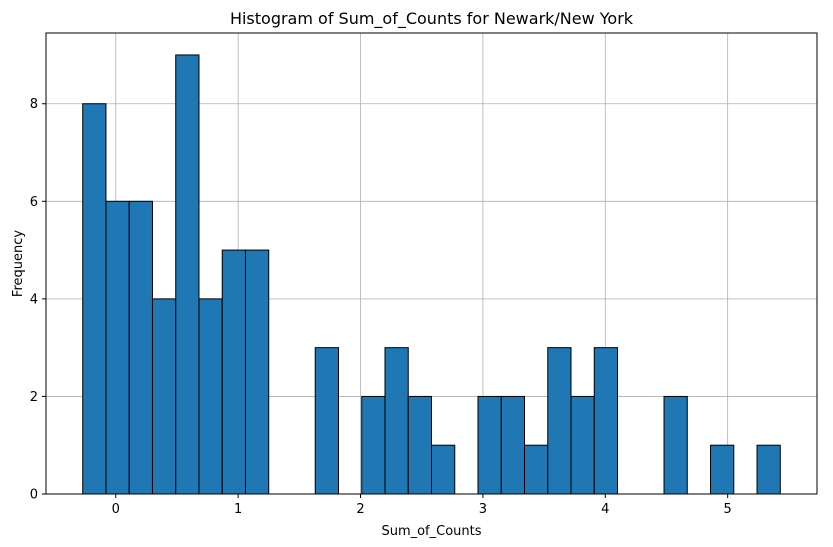 This screenshot has height=547, width=833. What do you see at coordinates (116, 509) in the screenshot?
I see `x-tick-label: 0` at bounding box center [116, 509].